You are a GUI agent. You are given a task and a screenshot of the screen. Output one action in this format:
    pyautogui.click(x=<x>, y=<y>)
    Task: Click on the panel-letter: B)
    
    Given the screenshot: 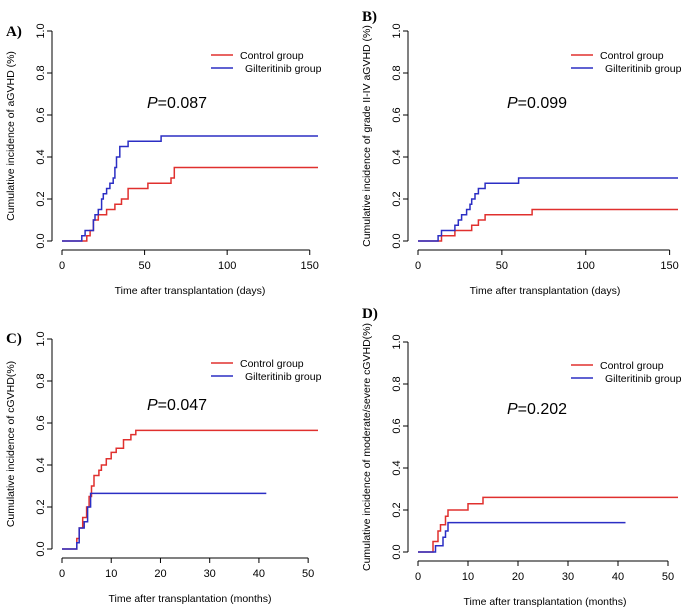 What is the action you would take?
    pyautogui.click(x=369, y=17)
    